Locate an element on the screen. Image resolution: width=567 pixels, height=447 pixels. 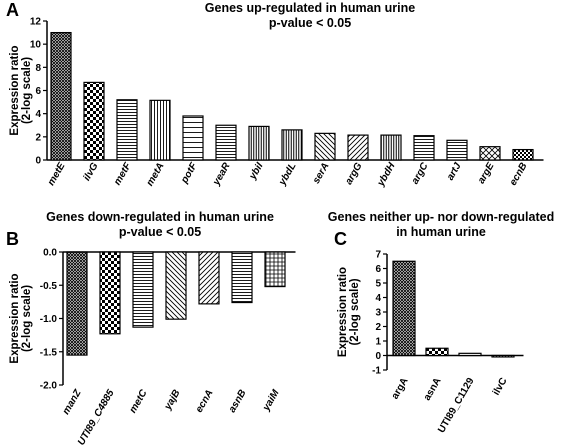
chart-c-y-label-line2: (2-log scale) is located at coordinates (355, 311).